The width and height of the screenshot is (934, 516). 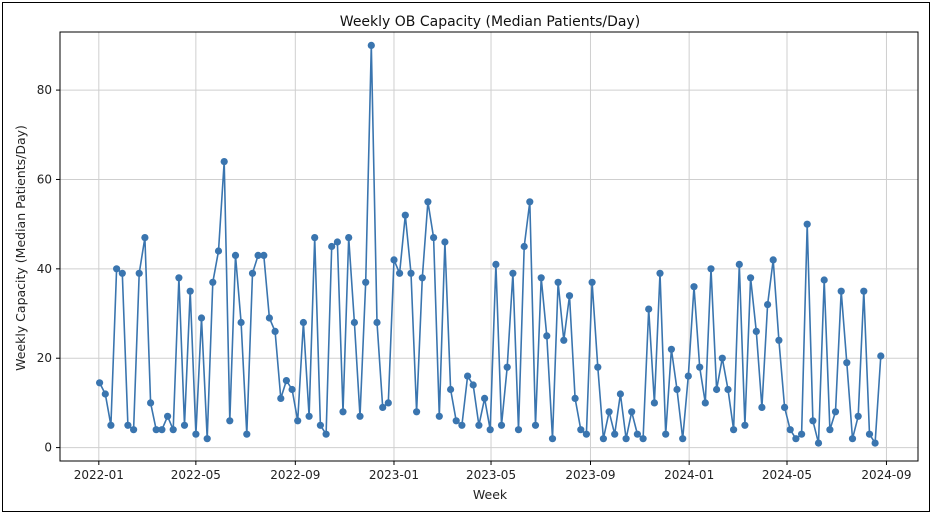 What do you see at coordinates (490, 22) in the screenshot?
I see `chart-title: Weekly OB Capacity (Median Patients/Day)` at bounding box center [490, 22].